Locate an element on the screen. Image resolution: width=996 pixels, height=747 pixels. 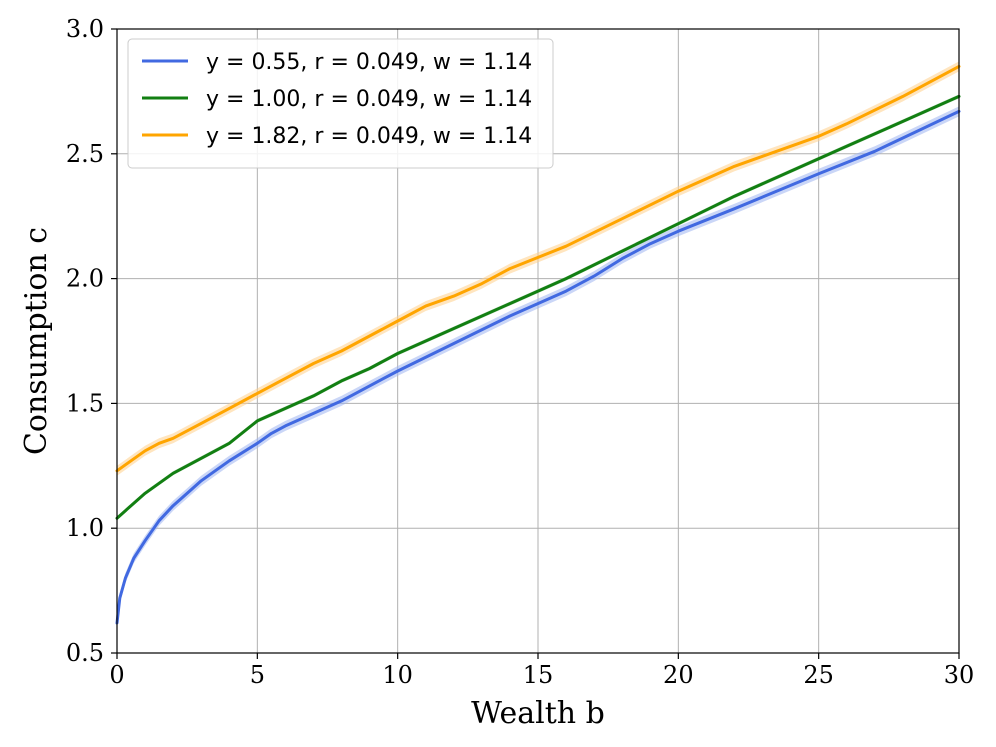
x-tick-labels: 0 5 10 15 20 25 30 is located at coordinates (541, 675).